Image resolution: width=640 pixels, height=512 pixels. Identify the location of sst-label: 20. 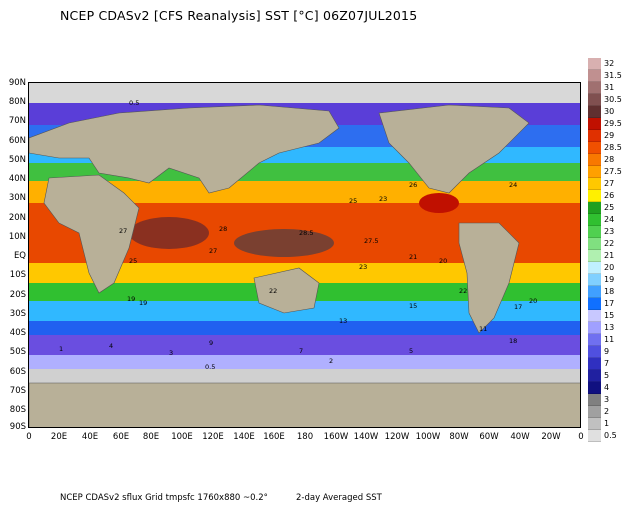
(443, 261).